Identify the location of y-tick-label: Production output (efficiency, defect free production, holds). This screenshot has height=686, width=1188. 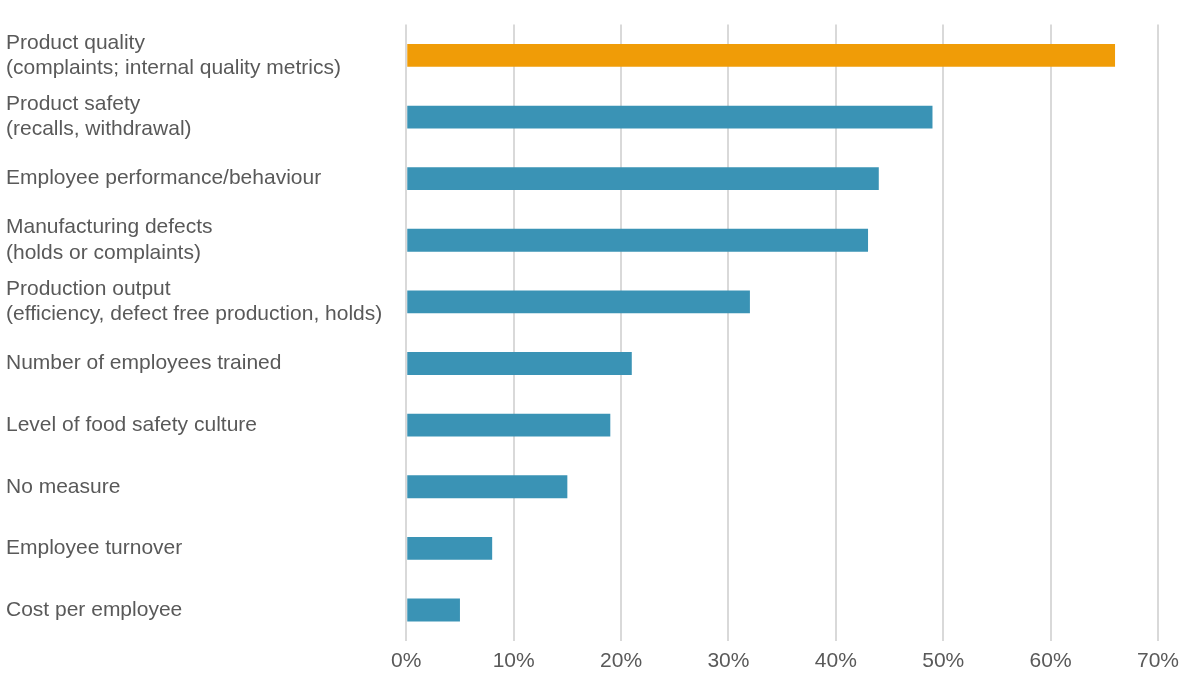
(194, 300).